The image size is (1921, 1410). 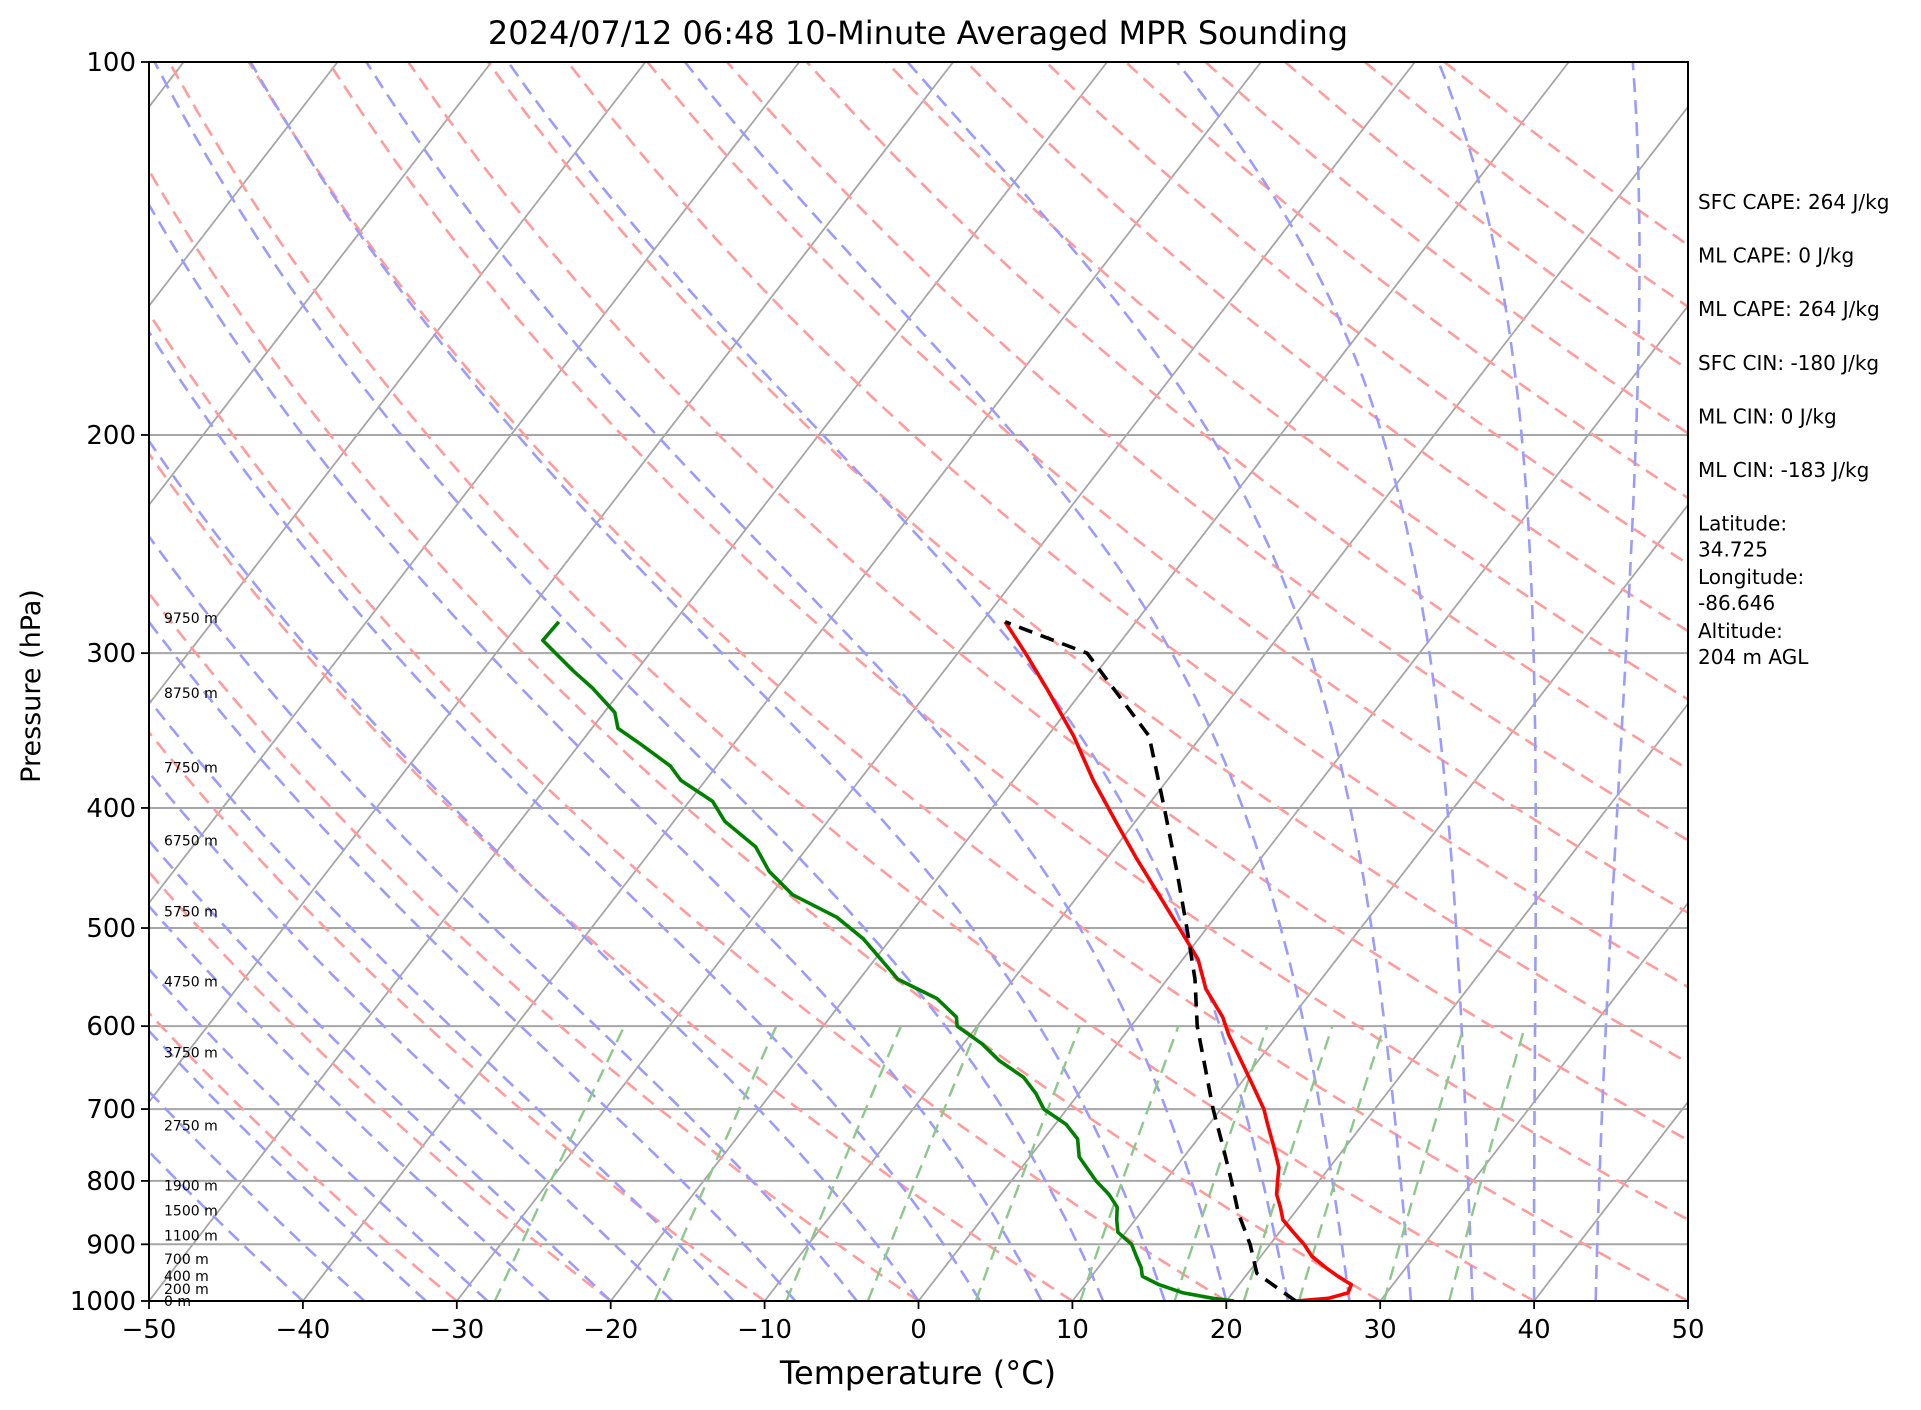 What do you see at coordinates (31, 686) in the screenshot?
I see `y-axis-label: Pressure (hPa)` at bounding box center [31, 686].